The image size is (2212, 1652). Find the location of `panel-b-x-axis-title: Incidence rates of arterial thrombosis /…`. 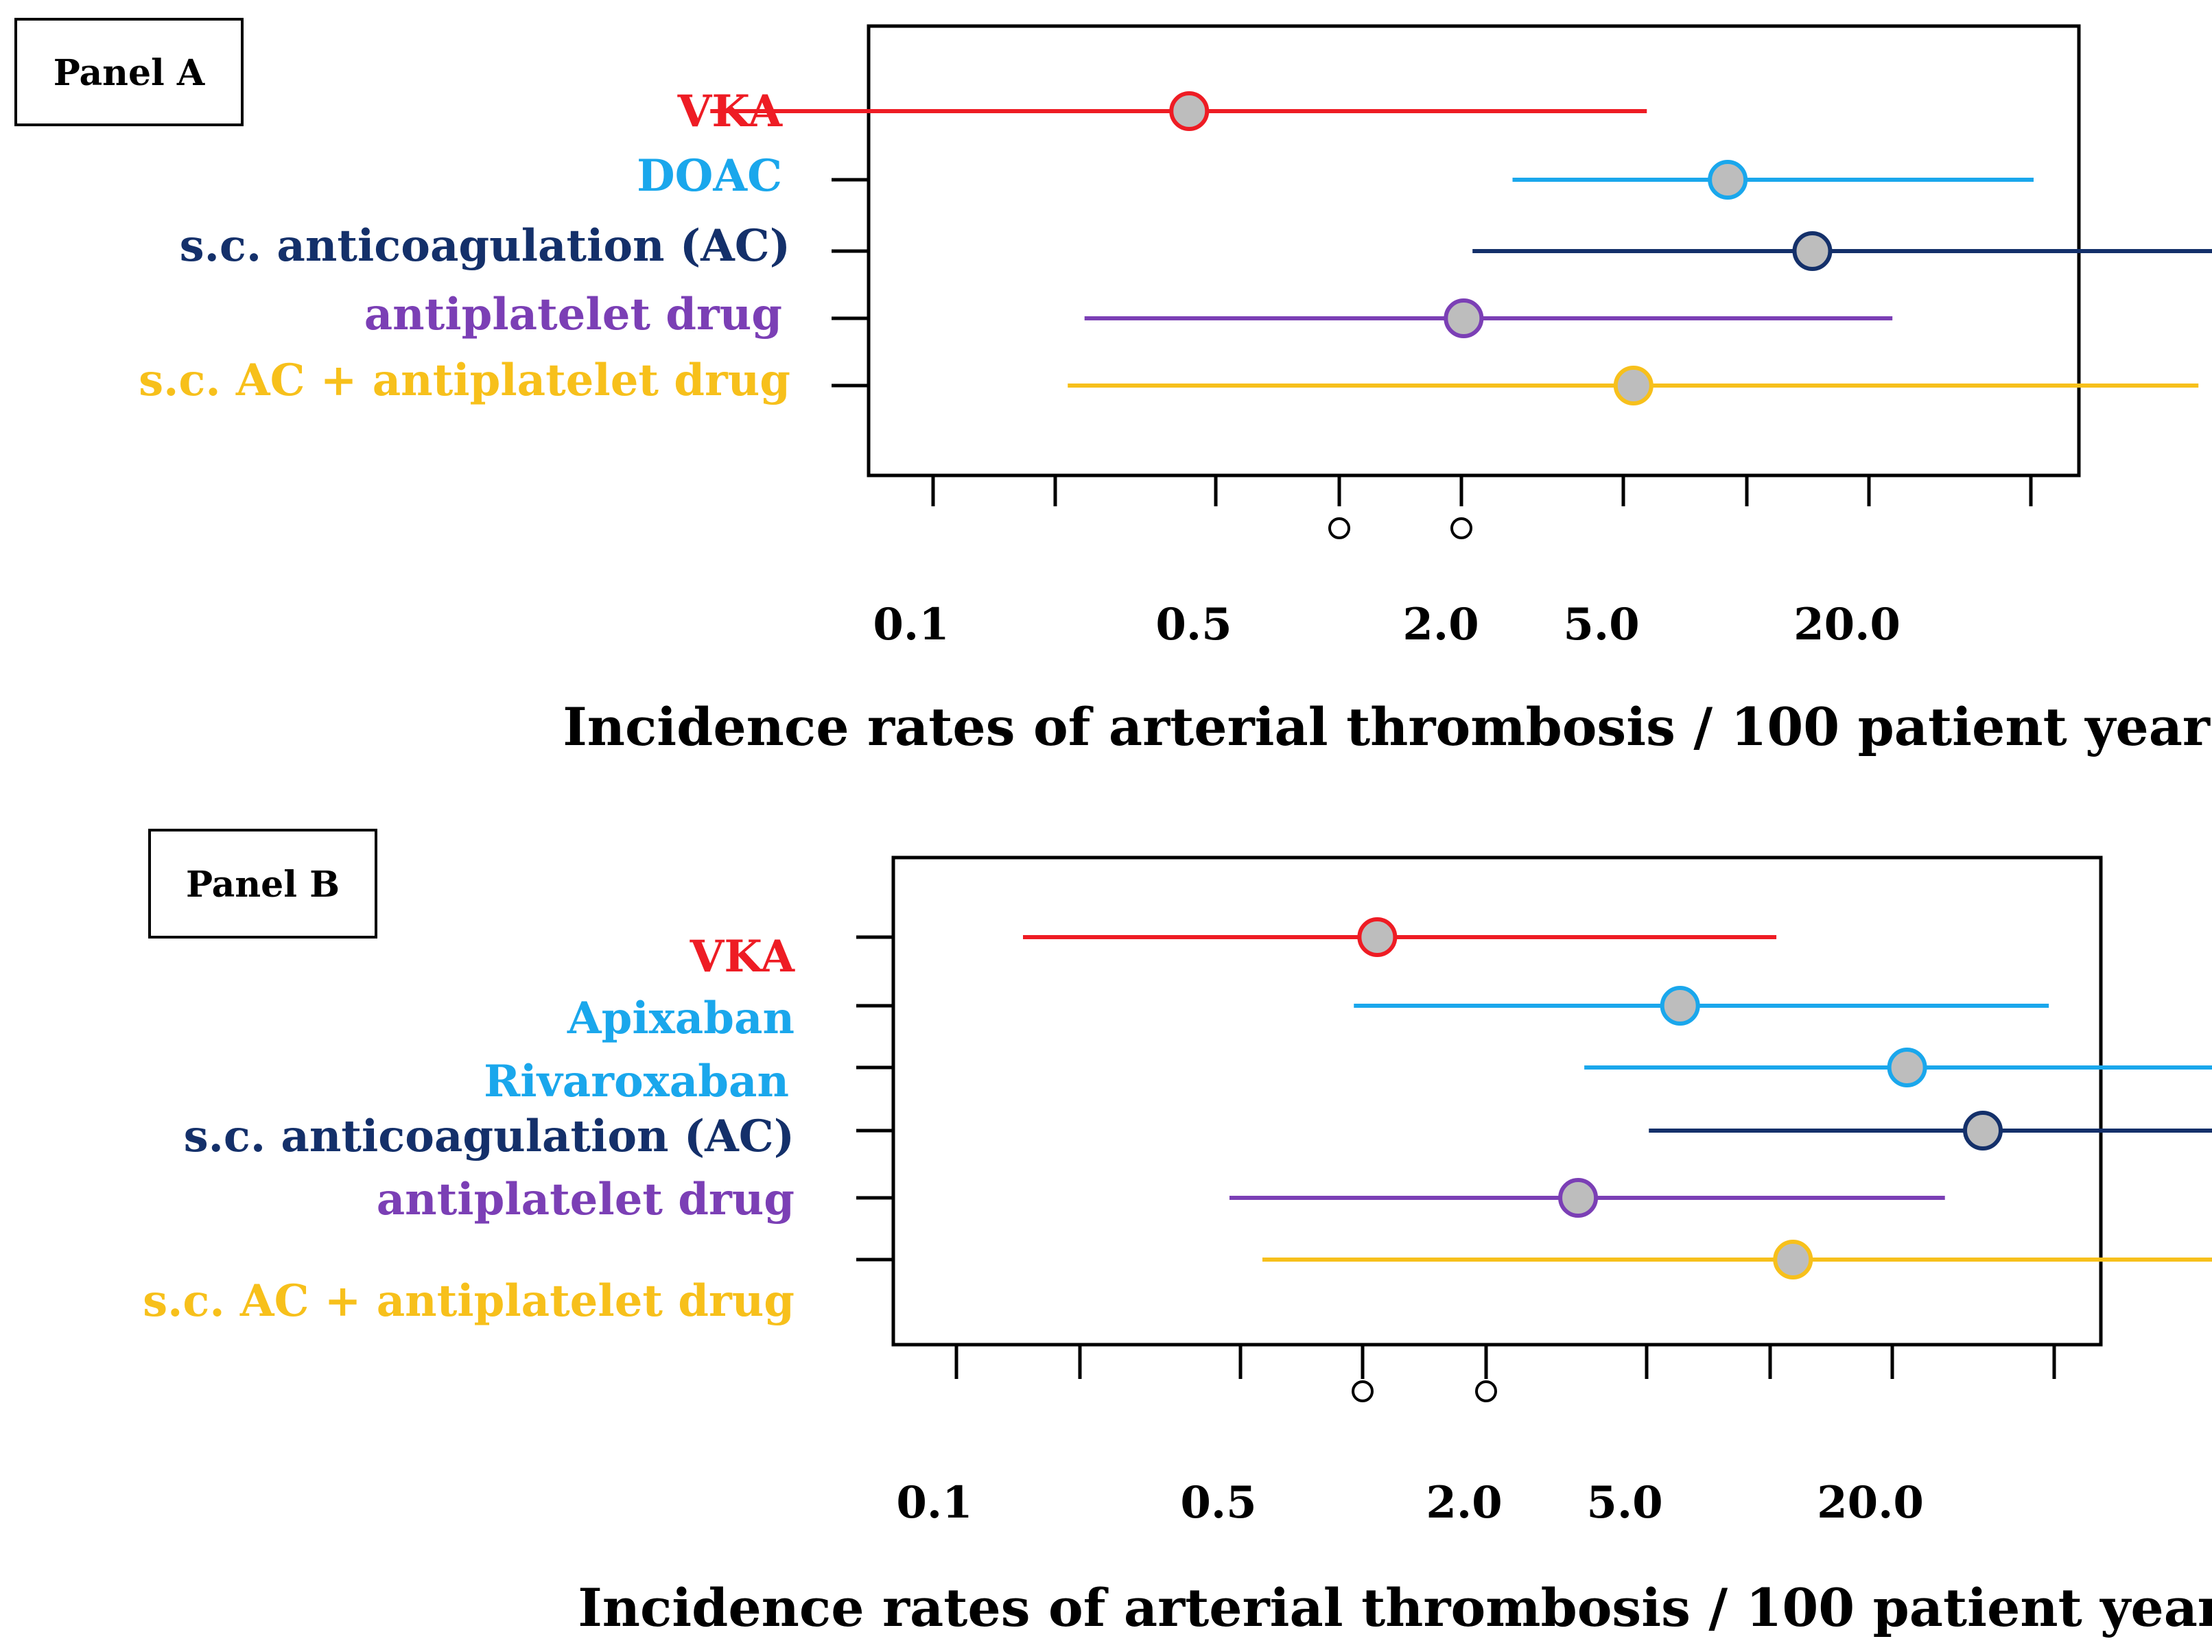

panel-b-x-axis-title: Incidence rates of arterial thrombosis /… is located at coordinates (1395, 1607).